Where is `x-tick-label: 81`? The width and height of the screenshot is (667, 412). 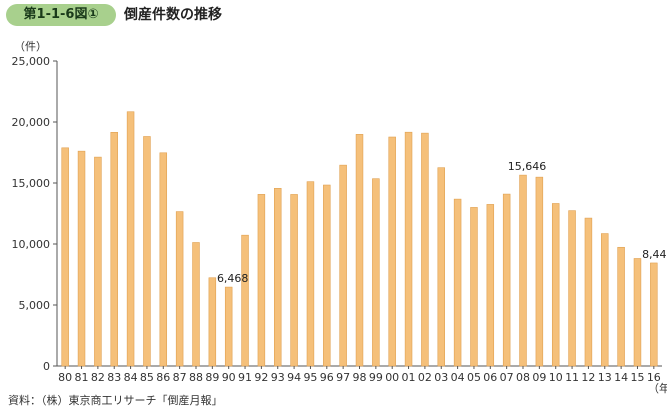 x-tick-label: 81 is located at coordinates (82, 377).